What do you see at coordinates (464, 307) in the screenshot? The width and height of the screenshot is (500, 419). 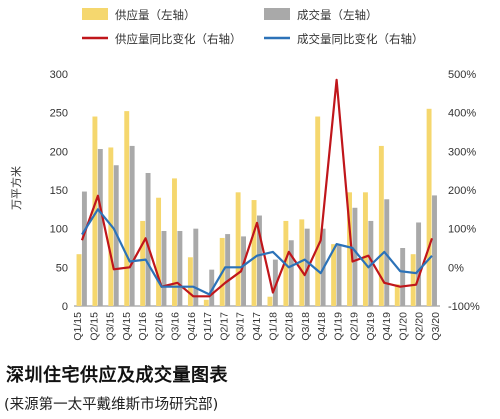 I see `y-right-tick-label: -100%` at bounding box center [464, 307].